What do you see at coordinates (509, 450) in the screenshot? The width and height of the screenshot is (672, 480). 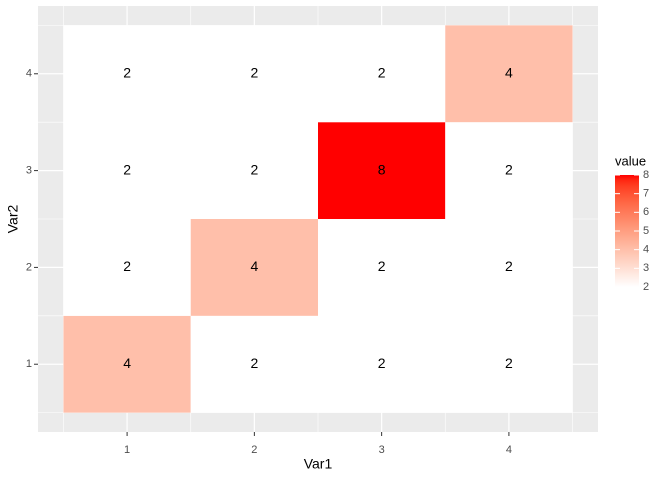 I see `x-tick-label: 4` at bounding box center [509, 450].